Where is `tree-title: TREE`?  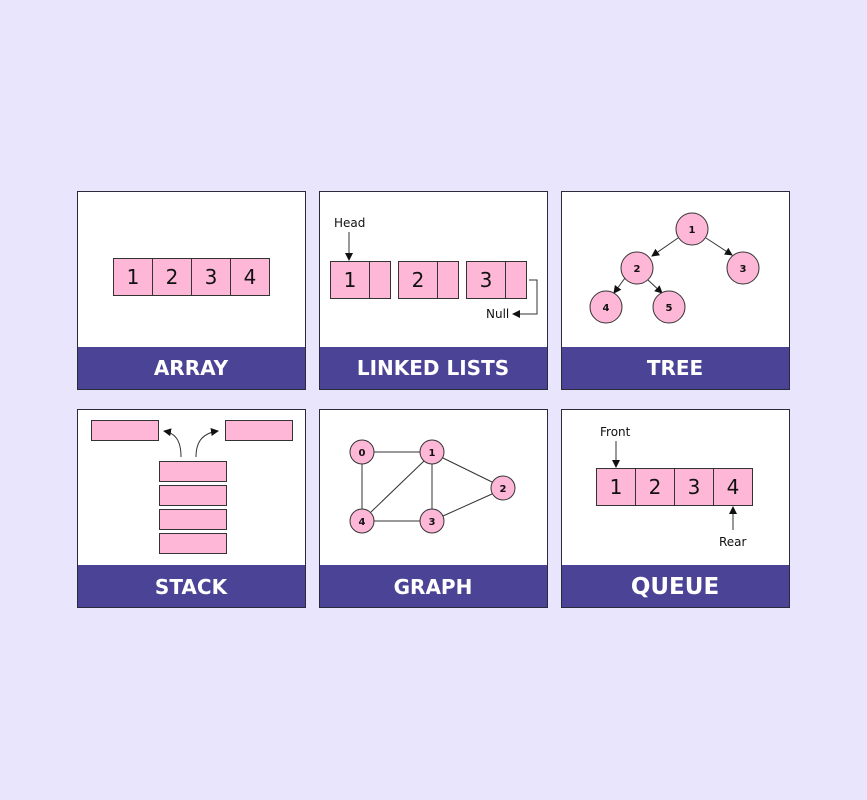
tree-title: TREE is located at coordinates (675, 368).